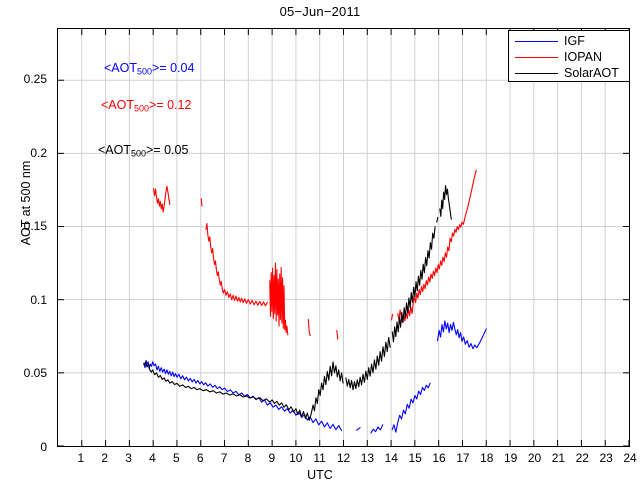 The width and height of the screenshot is (640, 482). Describe the element at coordinates (38, 152) in the screenshot. I see `y-tick-label: 0.2` at that location.